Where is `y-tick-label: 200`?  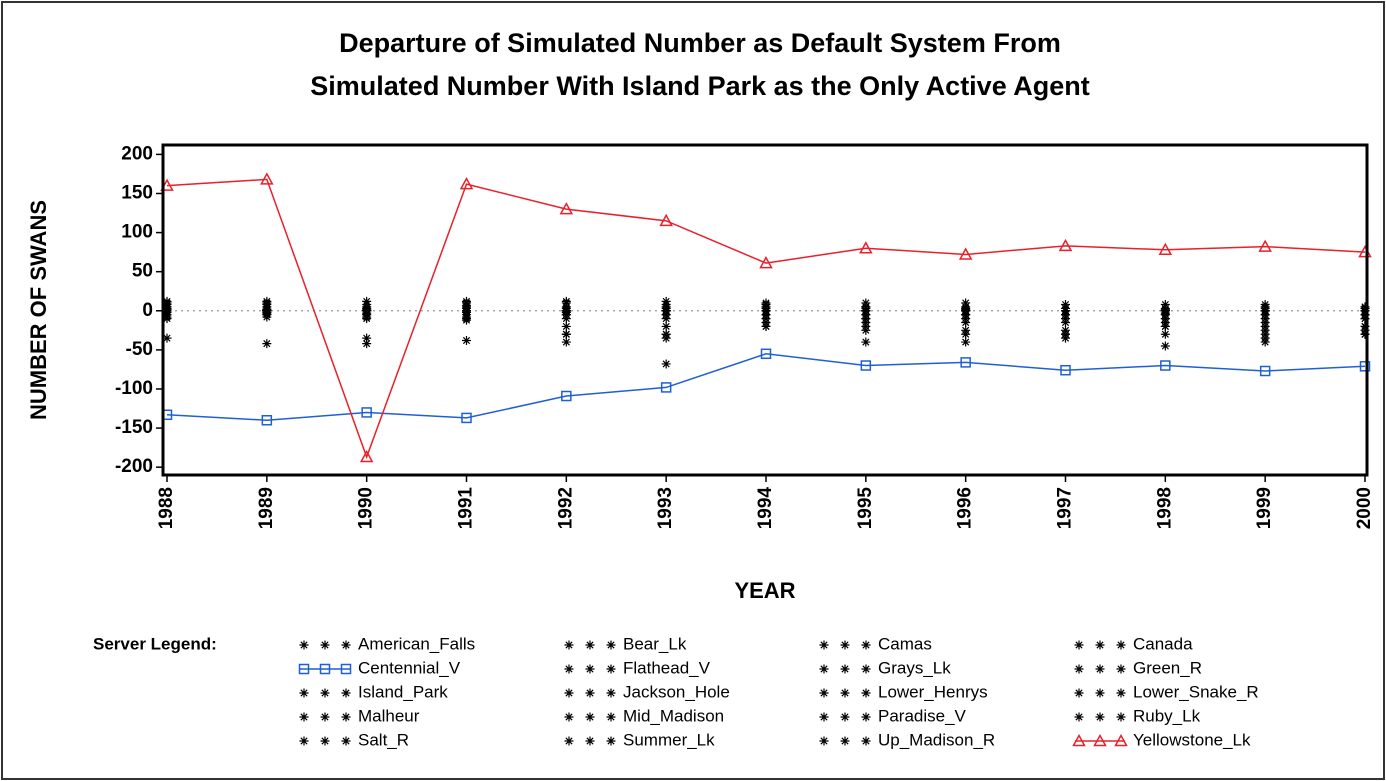 y-tick-label: 200 is located at coordinates (137, 153).